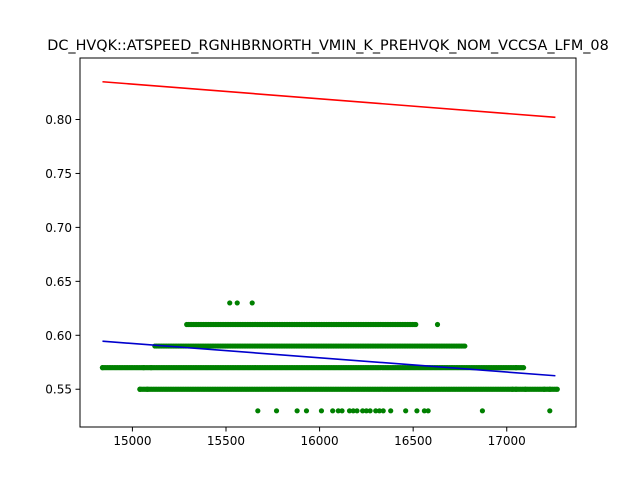 Image resolution: width=640 pixels, height=480 pixels. I want to click on upper-trend-line, so click(329, 99).